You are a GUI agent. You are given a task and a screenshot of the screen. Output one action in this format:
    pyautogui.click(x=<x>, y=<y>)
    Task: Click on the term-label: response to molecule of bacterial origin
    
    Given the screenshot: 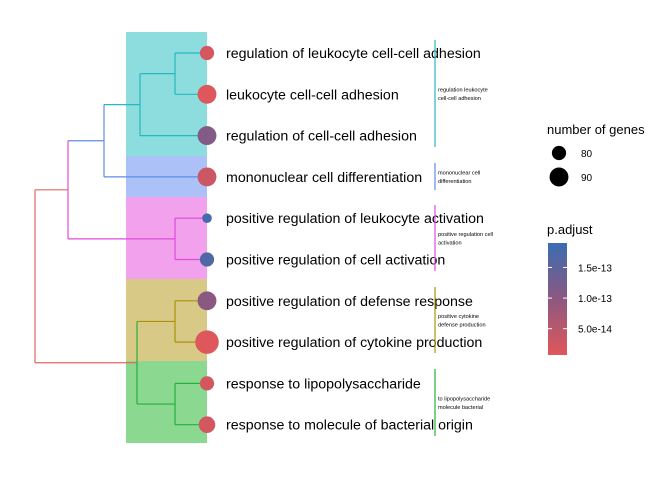 What is the action you would take?
    pyautogui.click(x=349, y=426)
    